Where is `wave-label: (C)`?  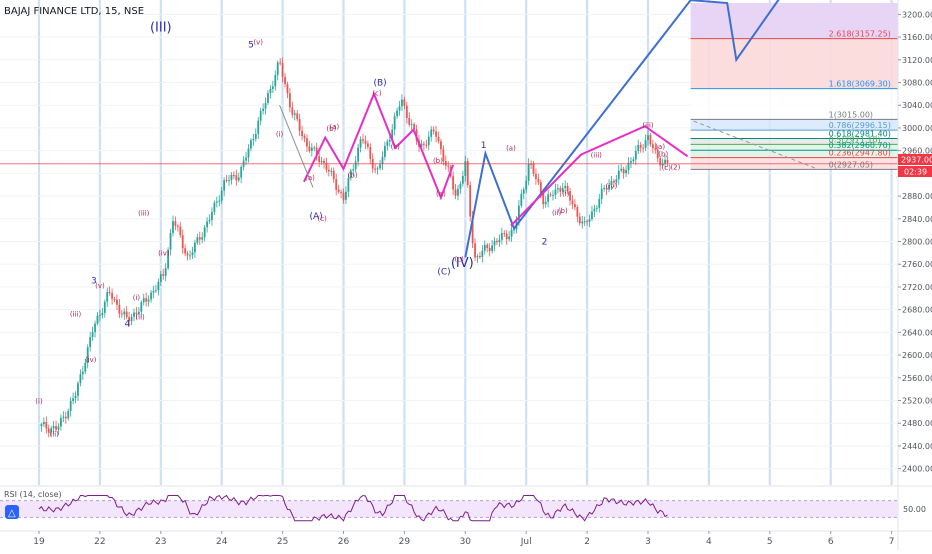 wave-label: (C) is located at coordinates (443, 272).